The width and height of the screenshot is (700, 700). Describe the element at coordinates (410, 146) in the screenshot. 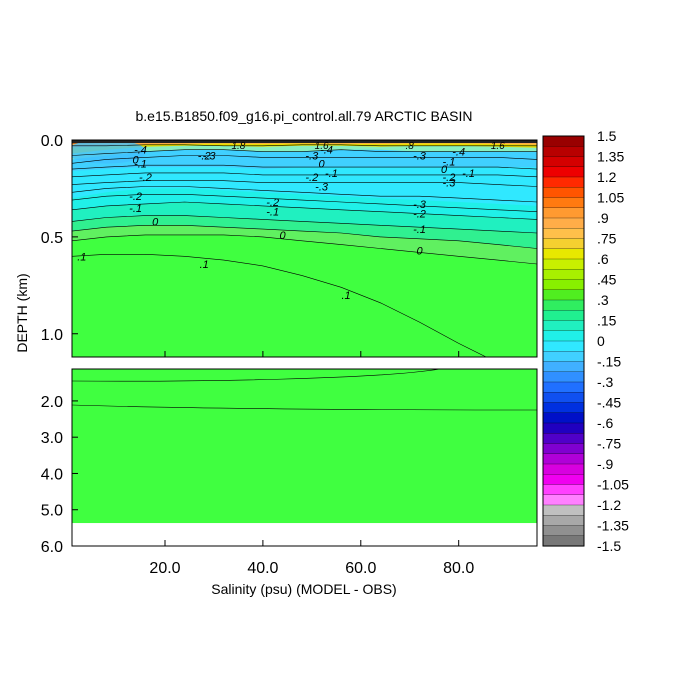

I see `surface-contour-label: .8` at that location.